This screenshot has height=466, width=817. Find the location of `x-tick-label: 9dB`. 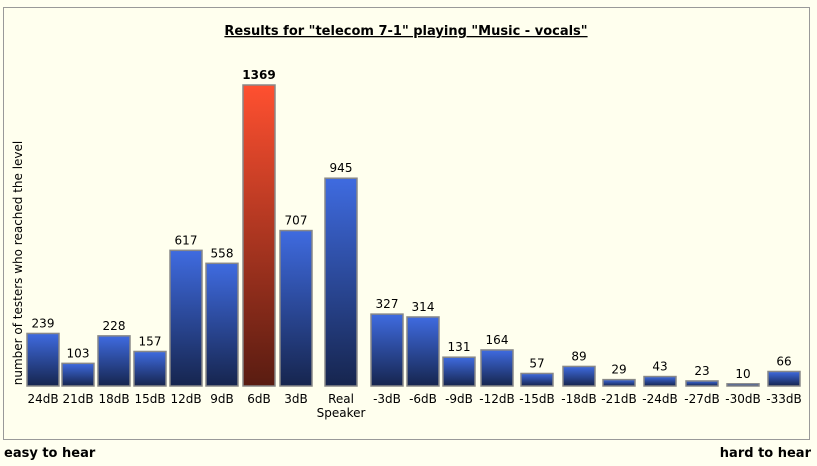

x-tick-label: 9dB is located at coordinates (222, 399).